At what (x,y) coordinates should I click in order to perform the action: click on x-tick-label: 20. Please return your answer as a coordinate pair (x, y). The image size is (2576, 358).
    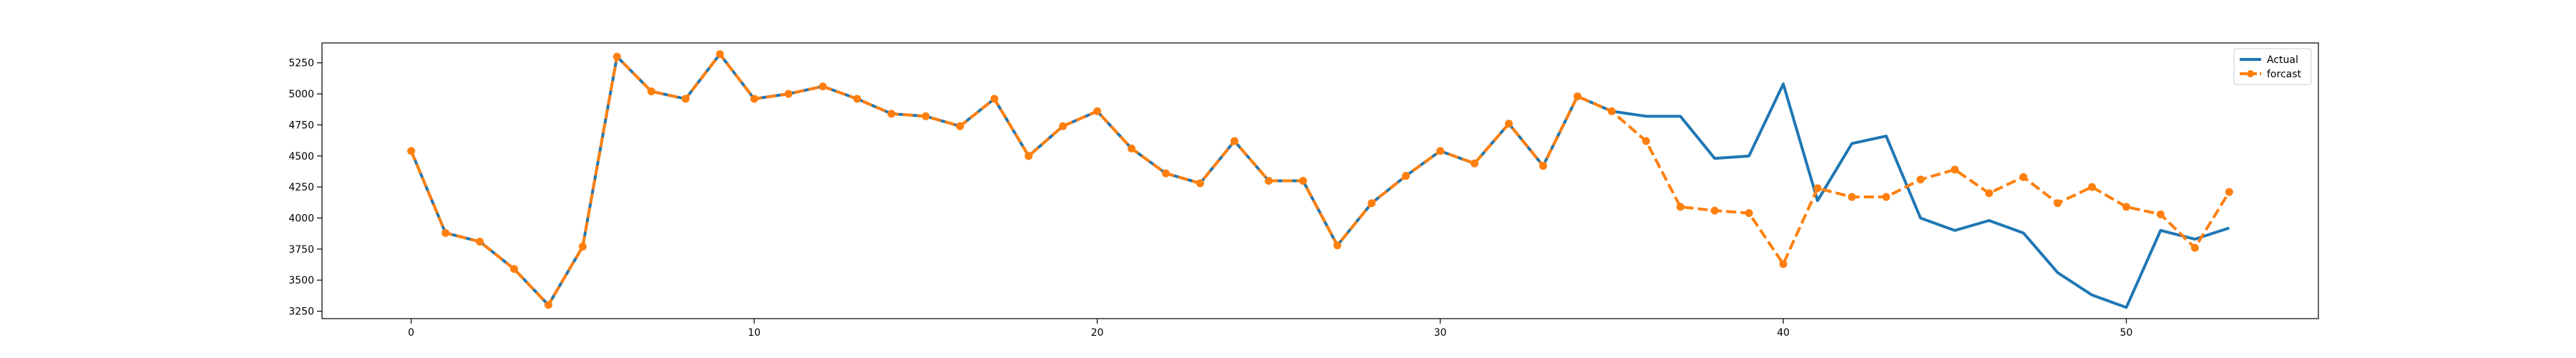
    Looking at the image, I should click on (1097, 333).